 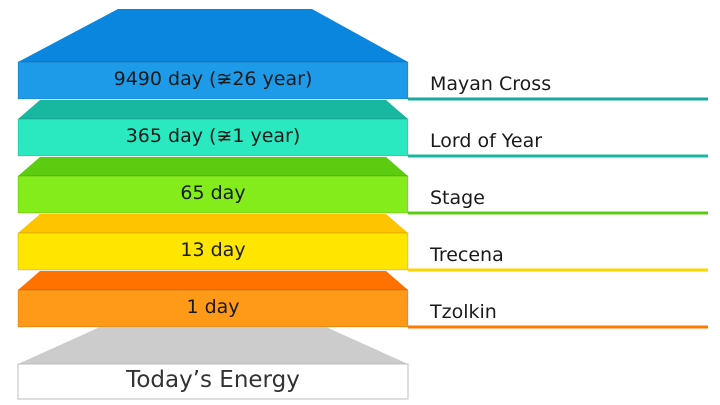 I want to click on layer-period-label: 1 day, so click(x=213, y=307).